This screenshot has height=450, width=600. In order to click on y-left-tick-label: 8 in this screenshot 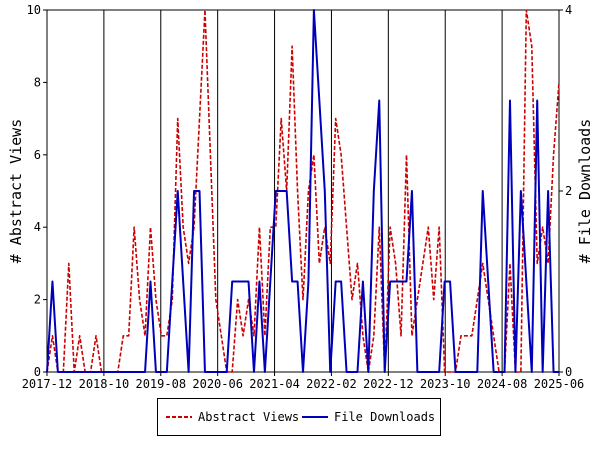, I will do `click(37, 82)`.